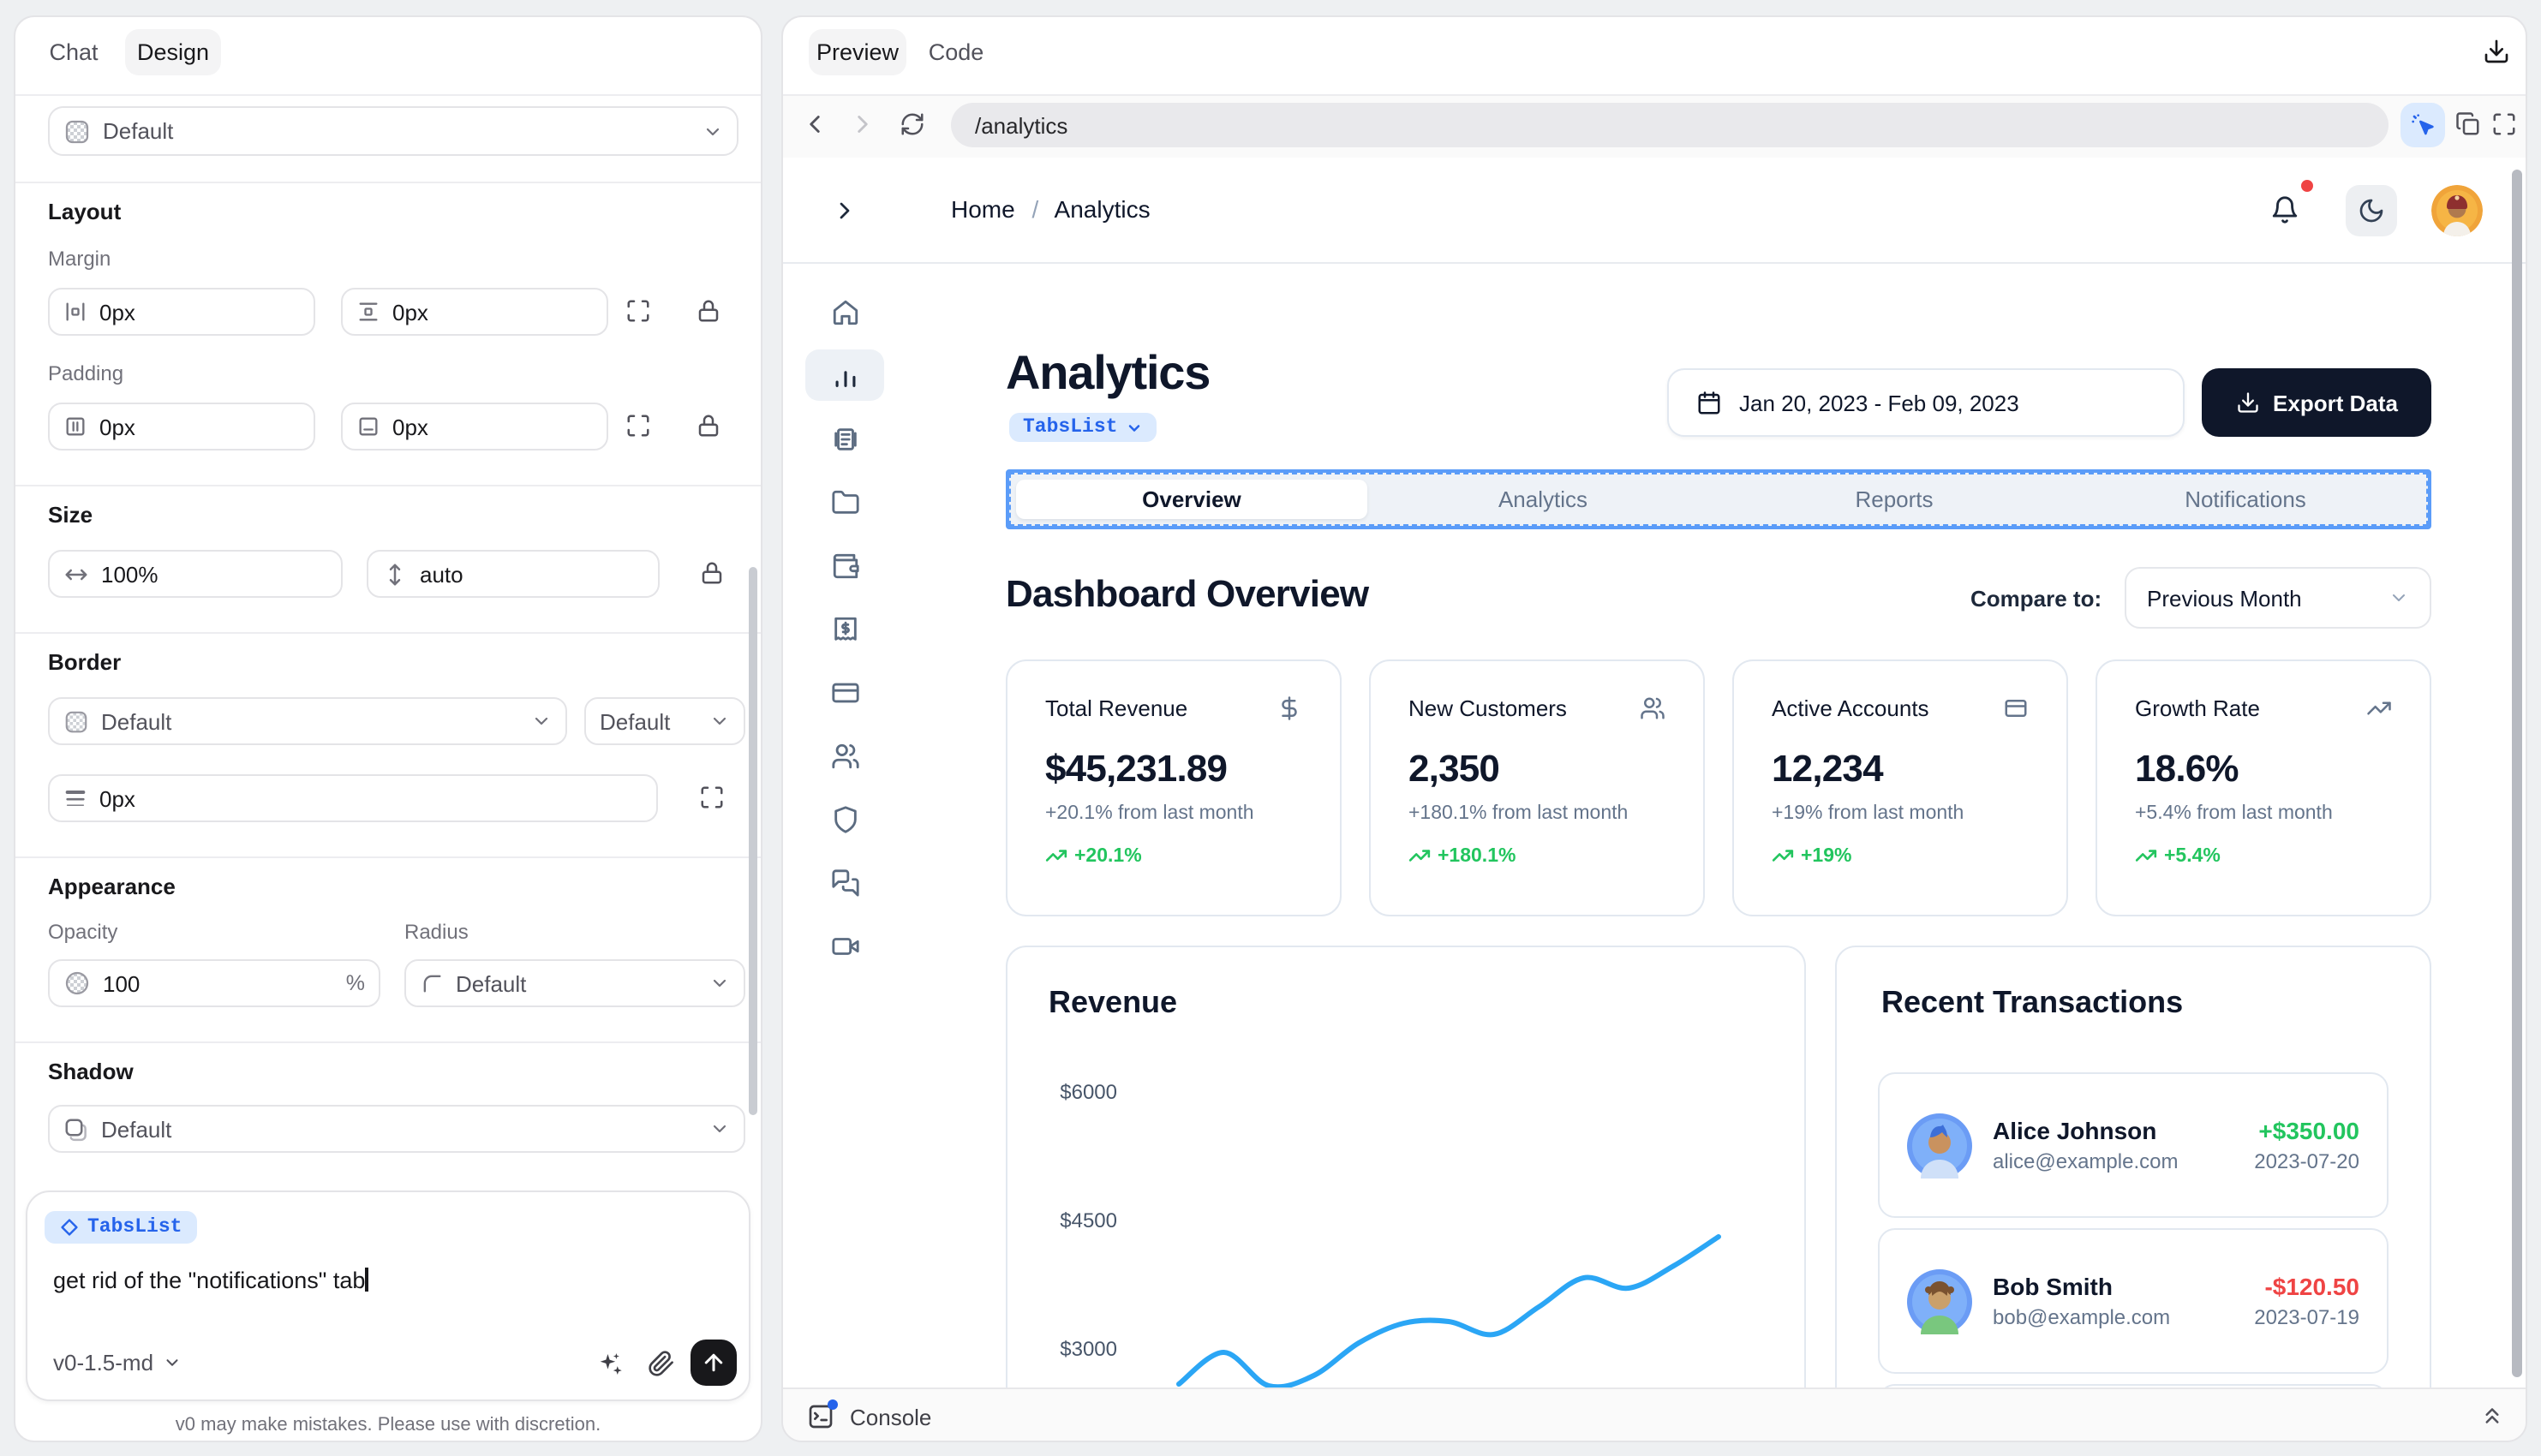 This screenshot has height=1456, width=2541. I want to click on tab-analytics: Analytics, so click(1543, 500).